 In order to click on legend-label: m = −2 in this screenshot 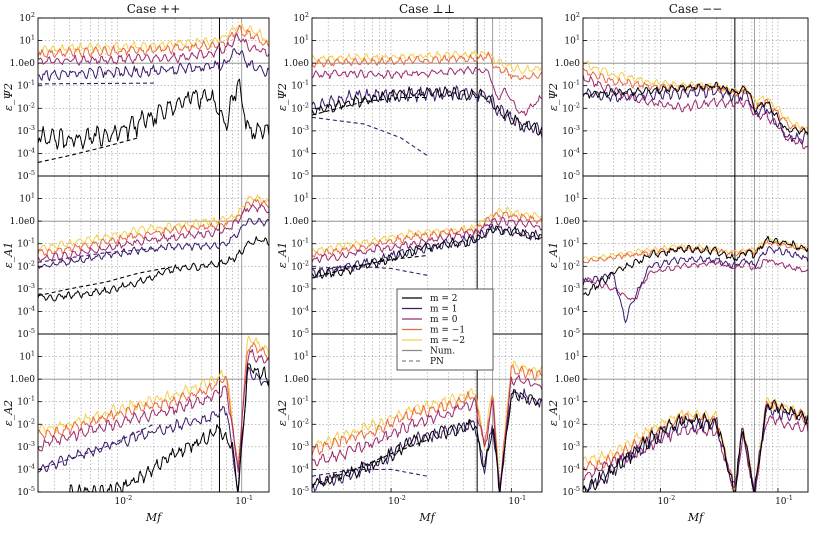, I will do `click(447, 341)`.